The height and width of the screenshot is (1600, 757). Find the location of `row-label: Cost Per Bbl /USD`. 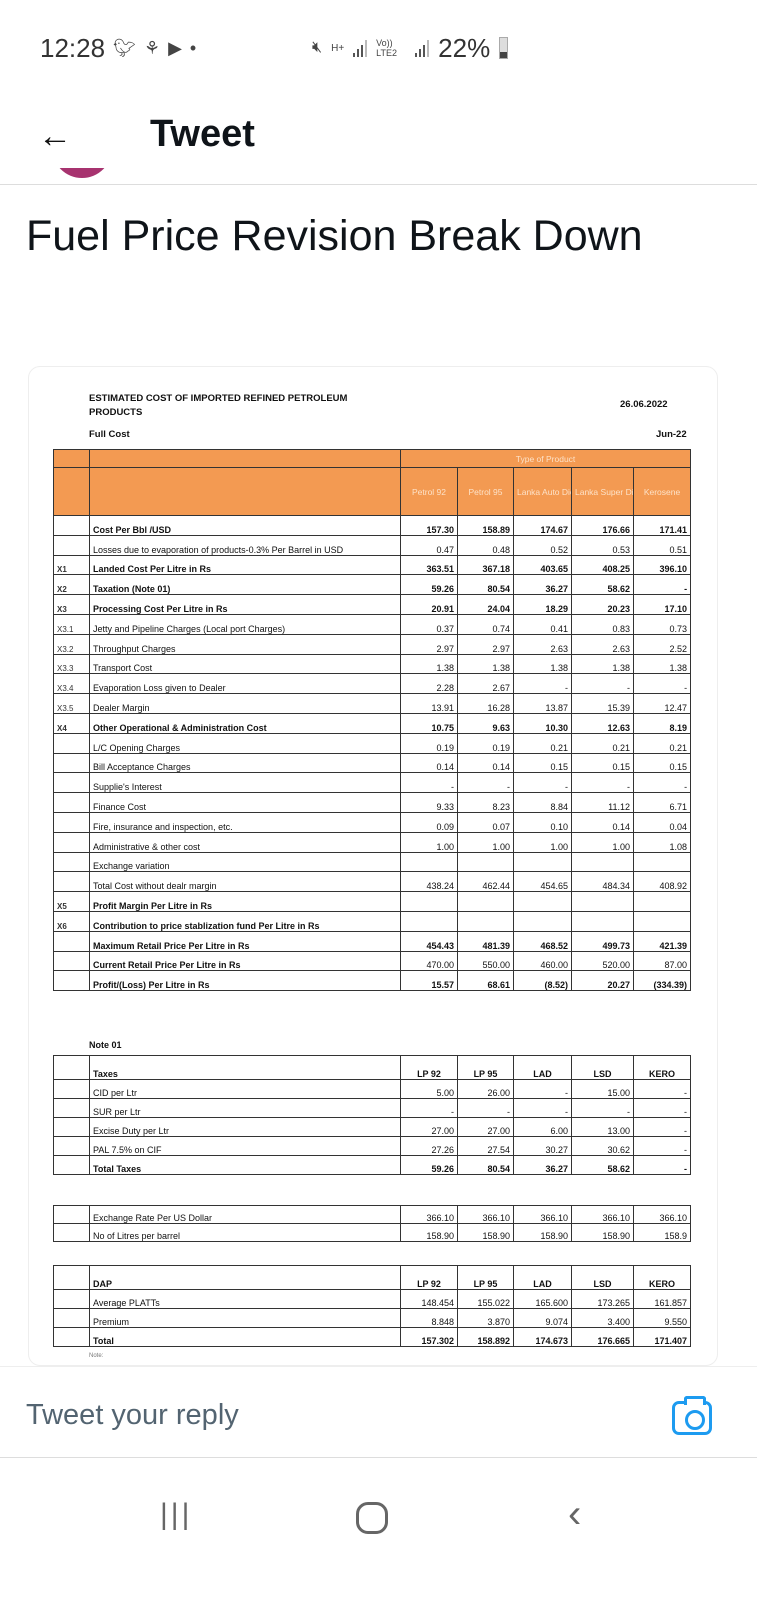

row-label: Cost Per Bbl /USD is located at coordinates (245, 525).